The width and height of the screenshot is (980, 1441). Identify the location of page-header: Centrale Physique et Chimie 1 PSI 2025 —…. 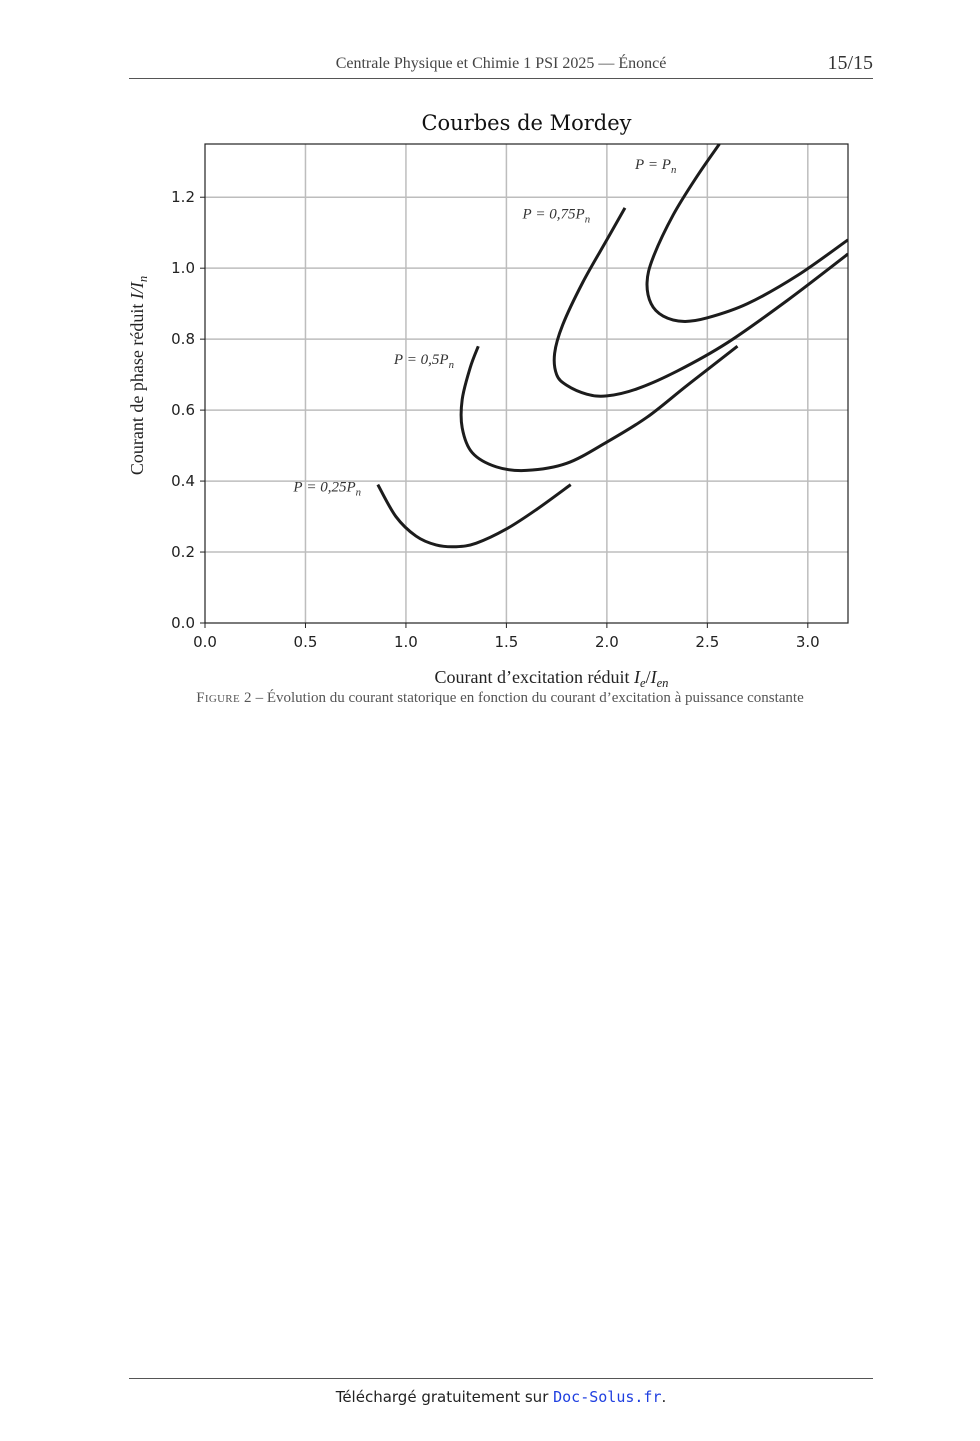
(501, 65).